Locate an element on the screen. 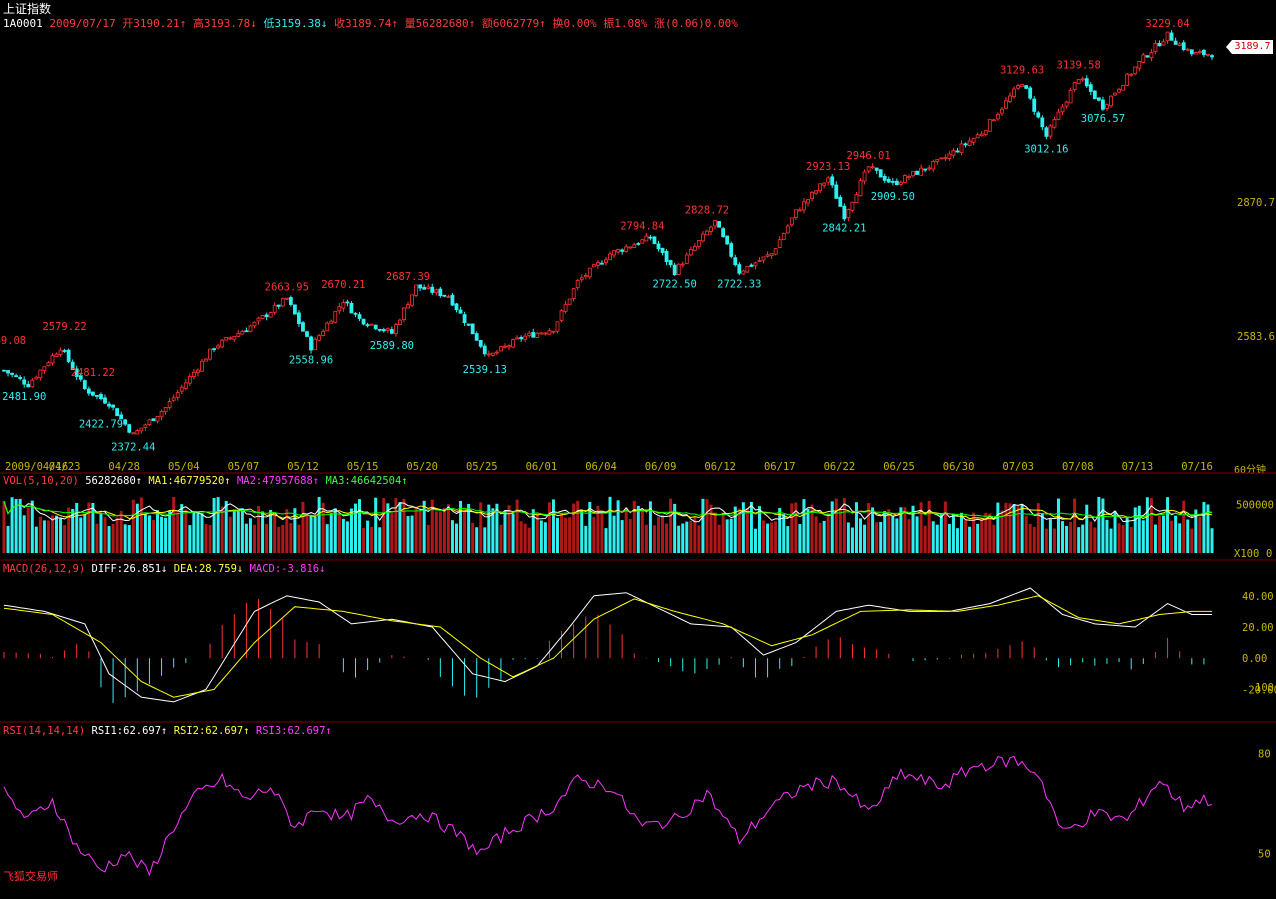 The image size is (1276, 899). vol-unit-label: X100 is located at coordinates (1246, 554).